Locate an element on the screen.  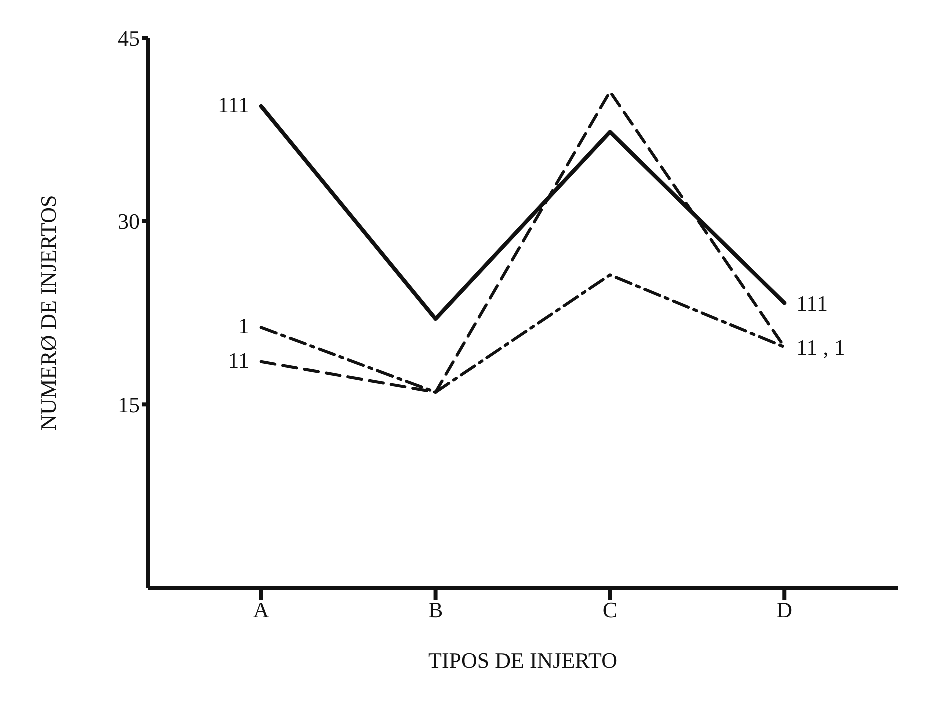
y-tick-label: 30 is located at coordinates (129, 221).